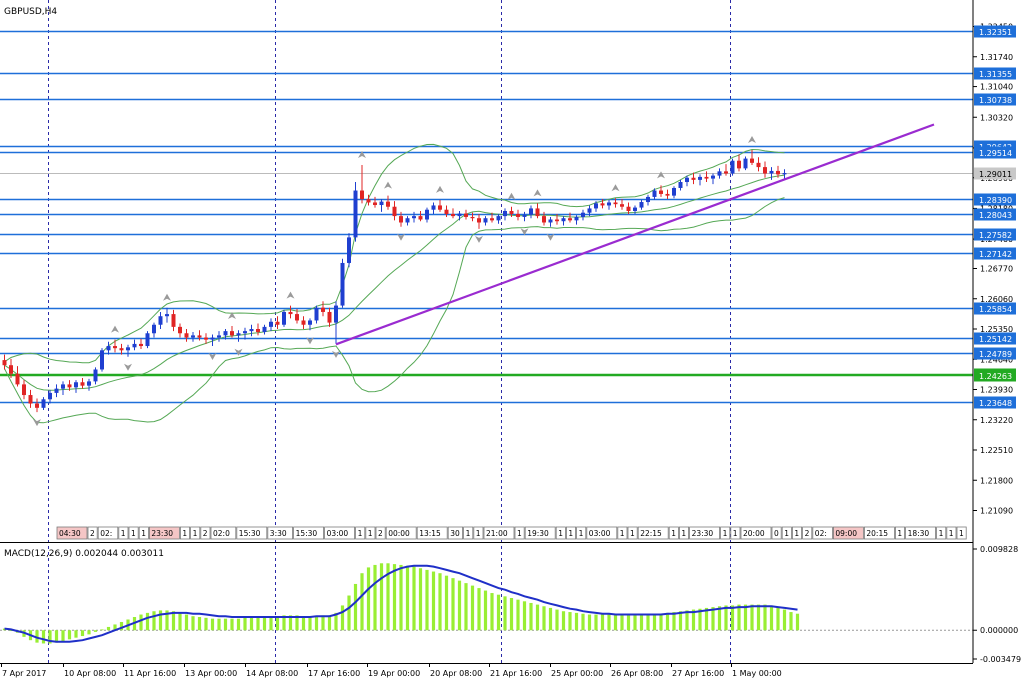 Image resolution: width=1024 pixels, height=687 pixels. Describe the element at coordinates (651, 533) in the screenshot. I see `session-marker-label: 22:15` at that location.